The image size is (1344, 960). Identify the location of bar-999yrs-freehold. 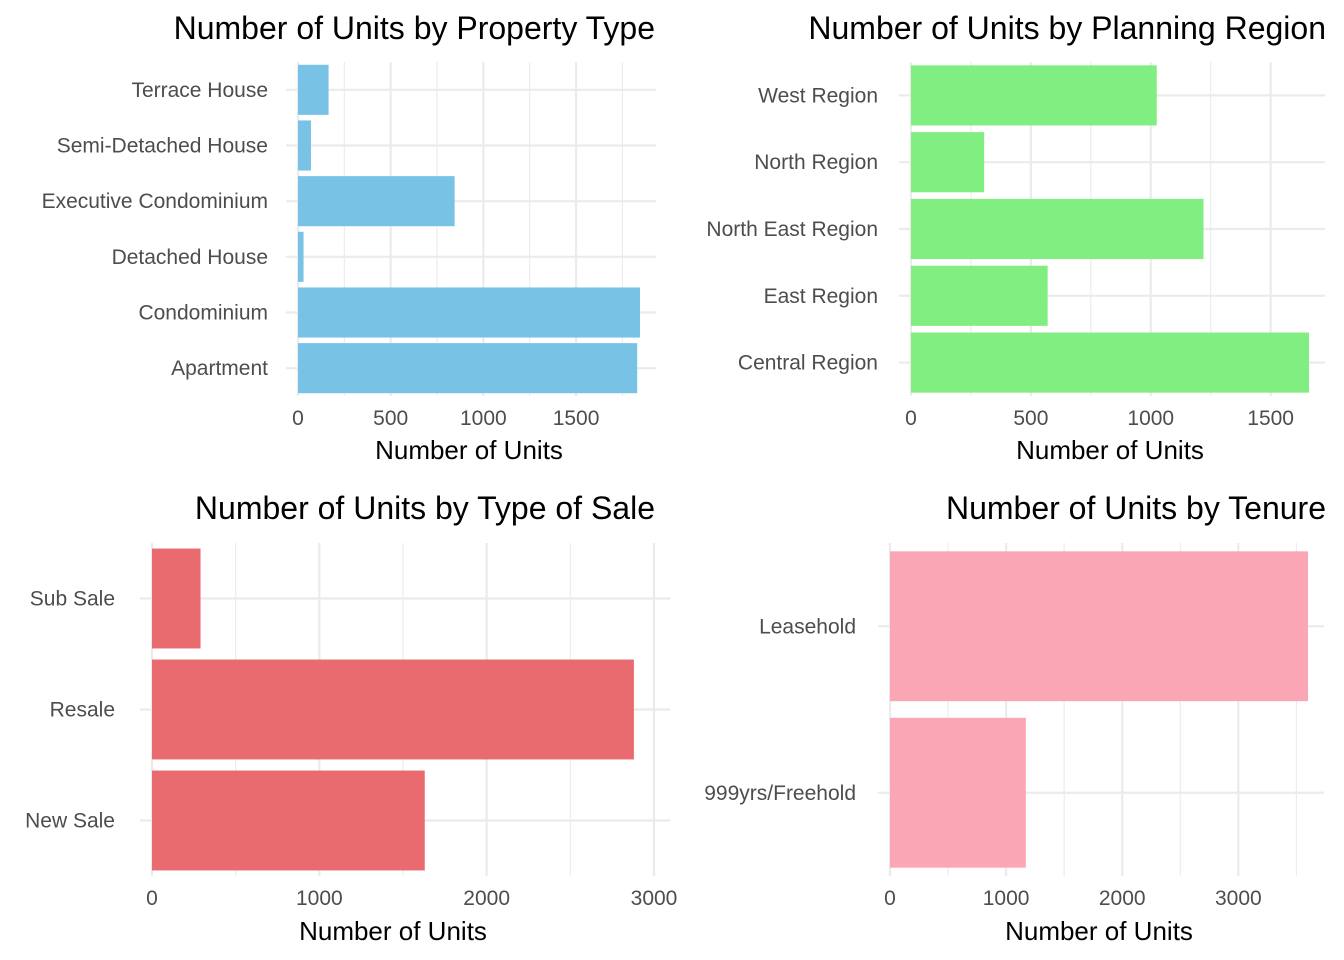
(958, 792).